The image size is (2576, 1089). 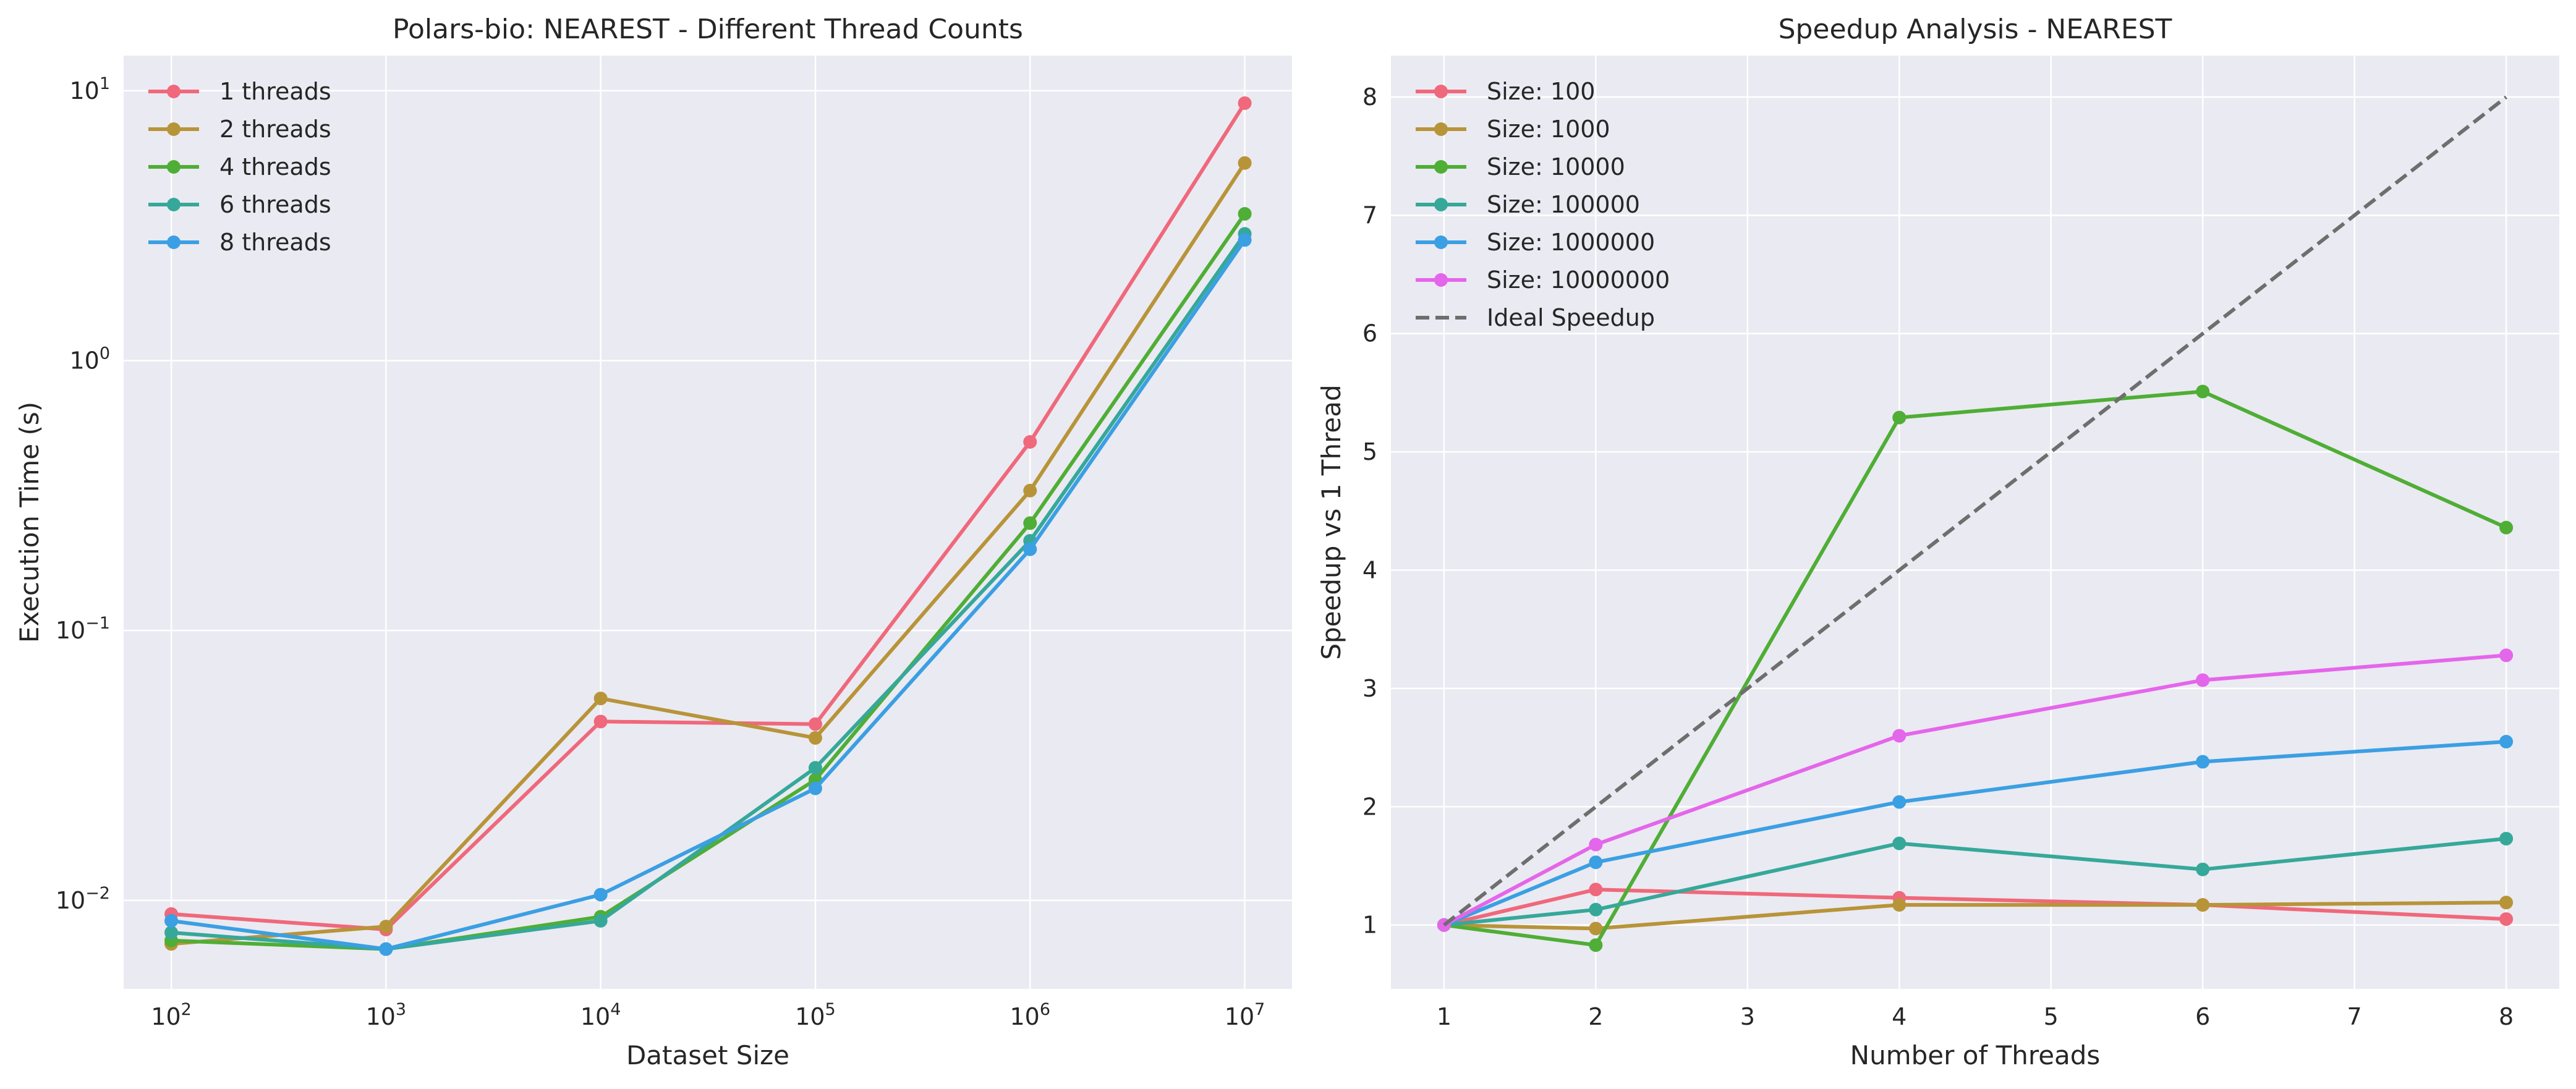 I want to click on execution-time-x-tick-label: 10⁶, so click(x=1030, y=1015).